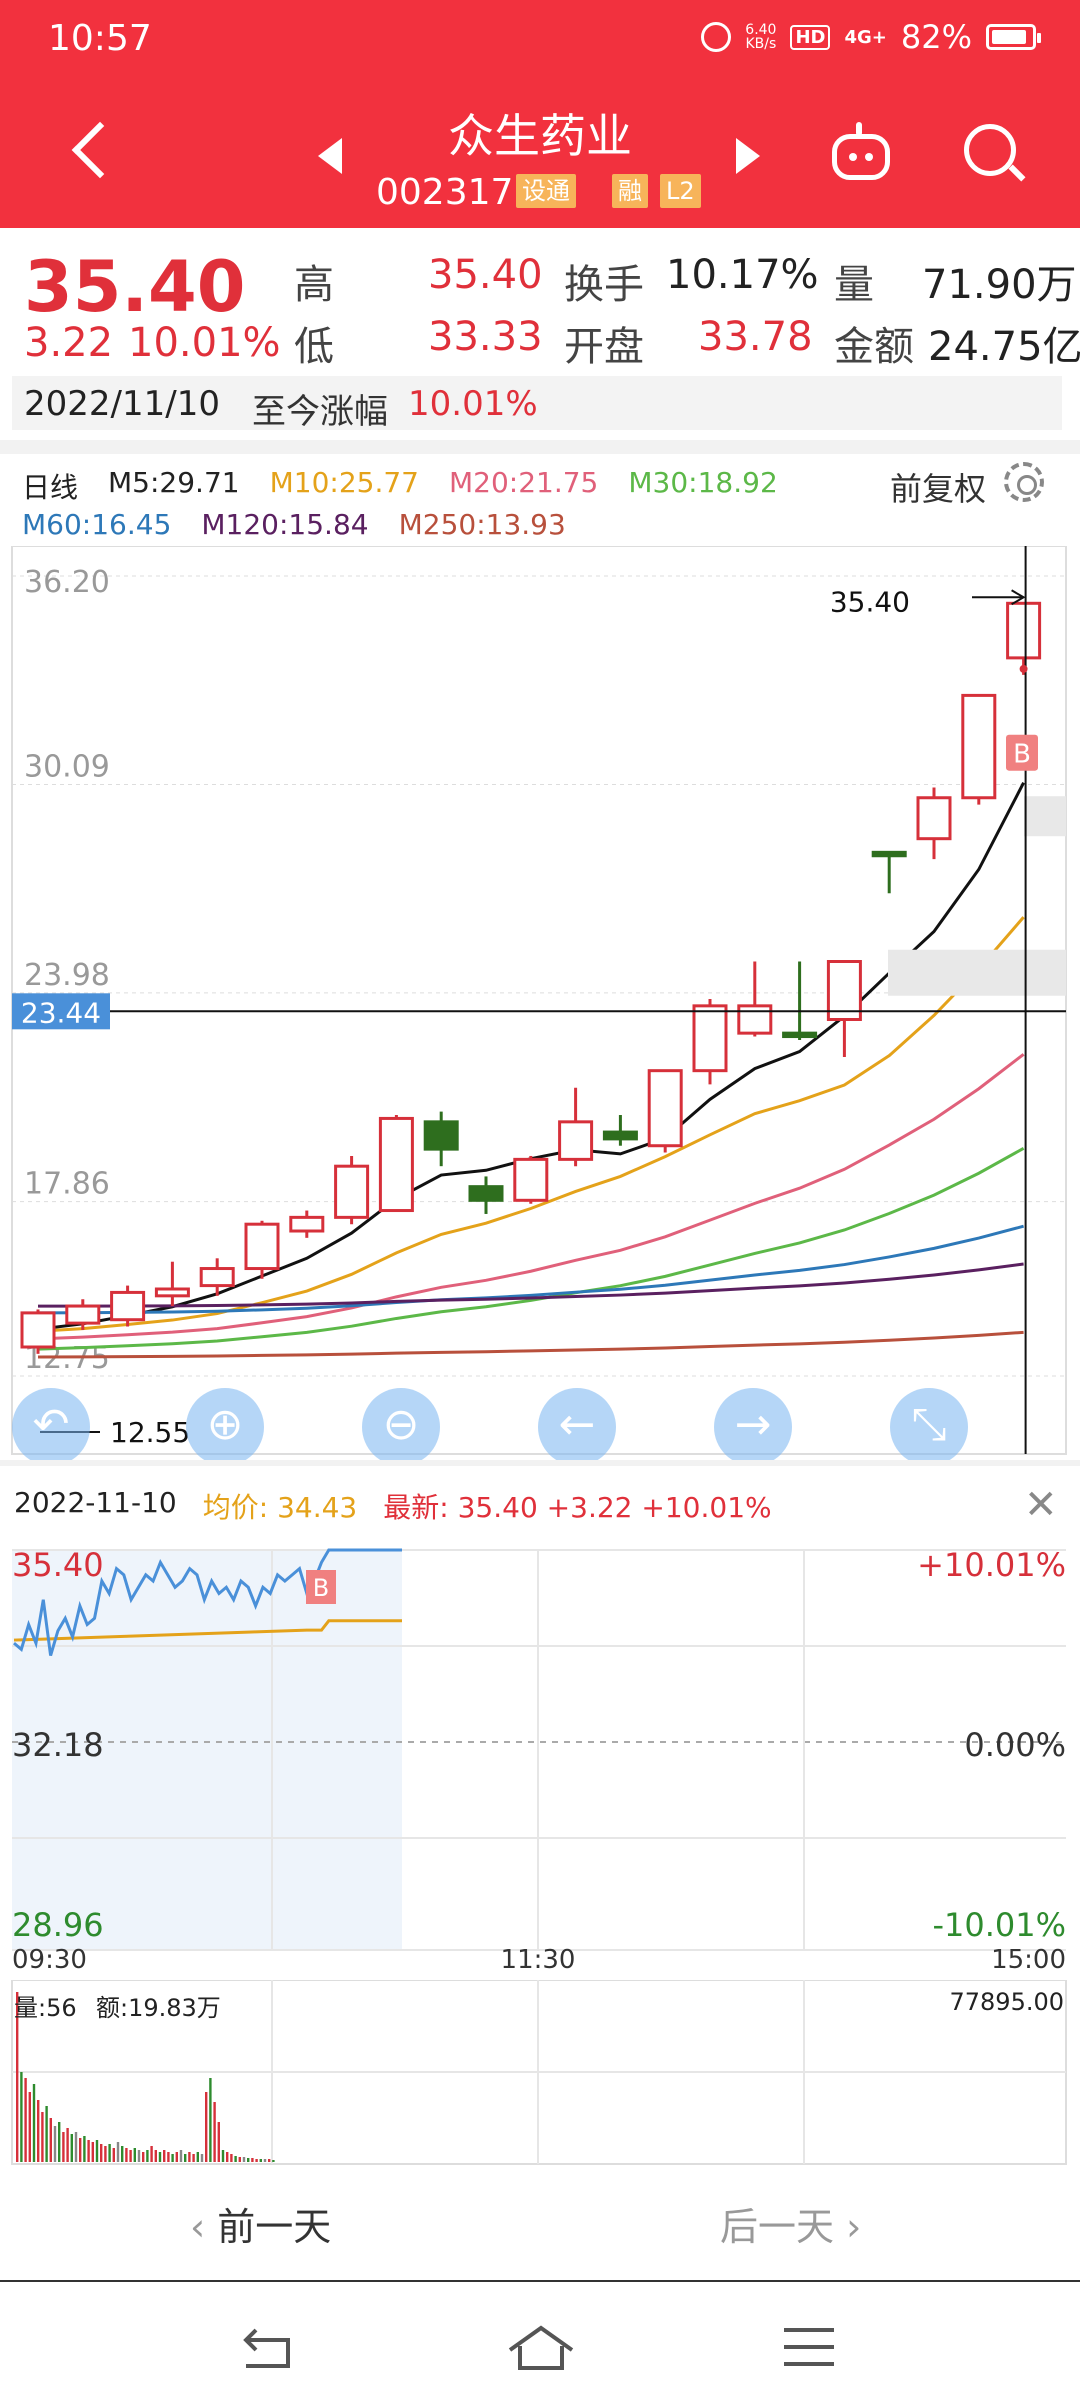 Image resolution: width=1080 pixels, height=2408 pixels. Describe the element at coordinates (870, 601) in the screenshot. I see `max-price-label: 35.40` at that location.